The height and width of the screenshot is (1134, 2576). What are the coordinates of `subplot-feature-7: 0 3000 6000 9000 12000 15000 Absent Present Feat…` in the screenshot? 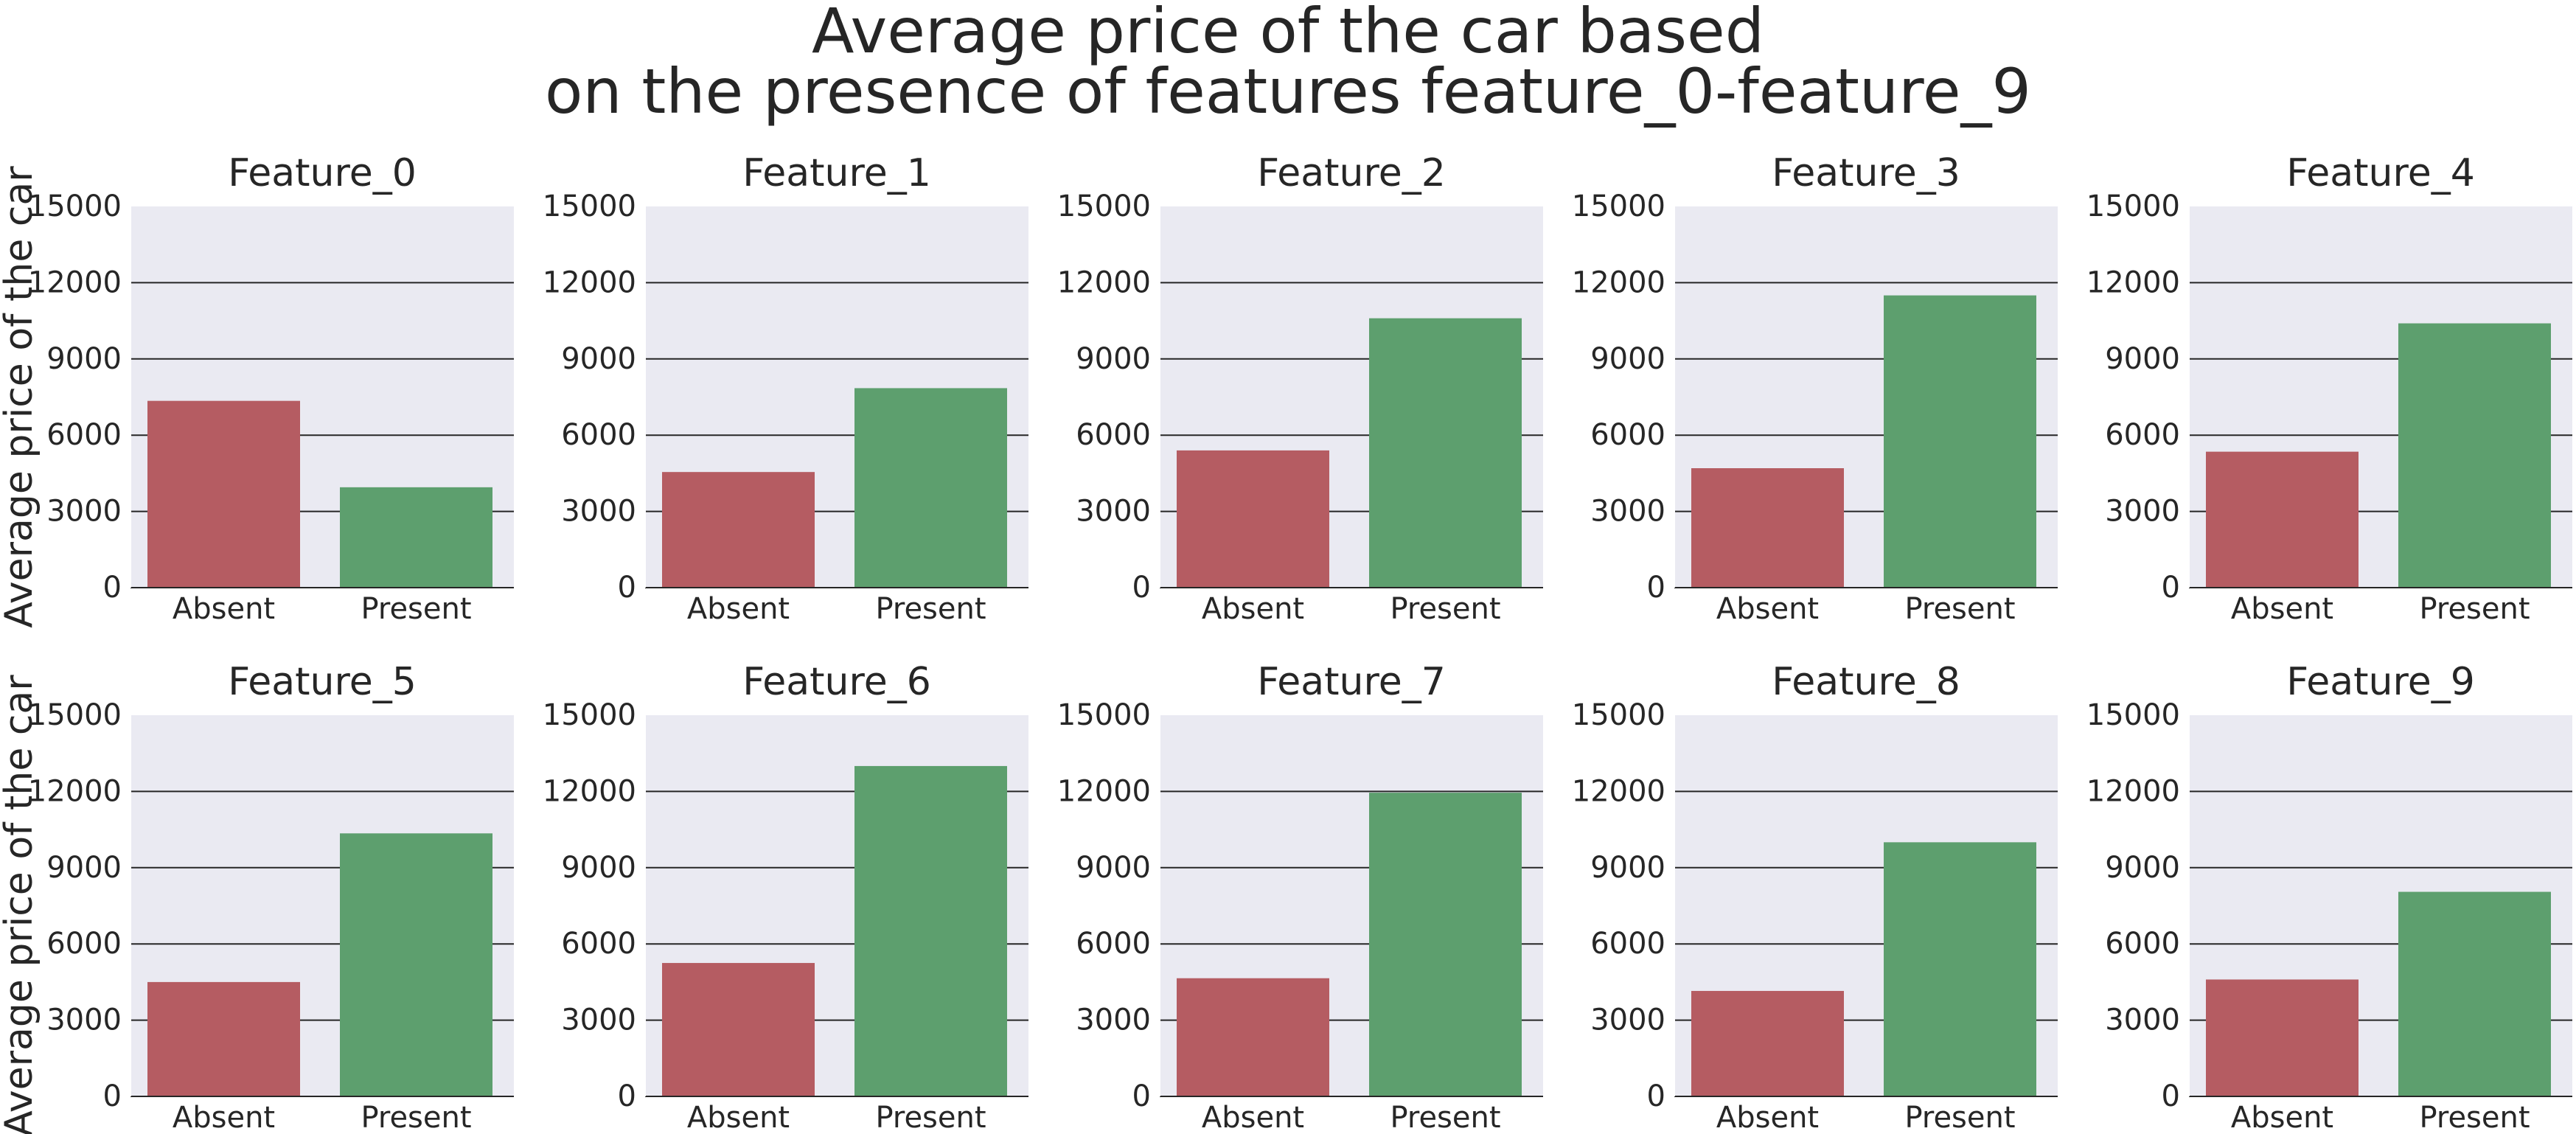 It's located at (1300, 897).